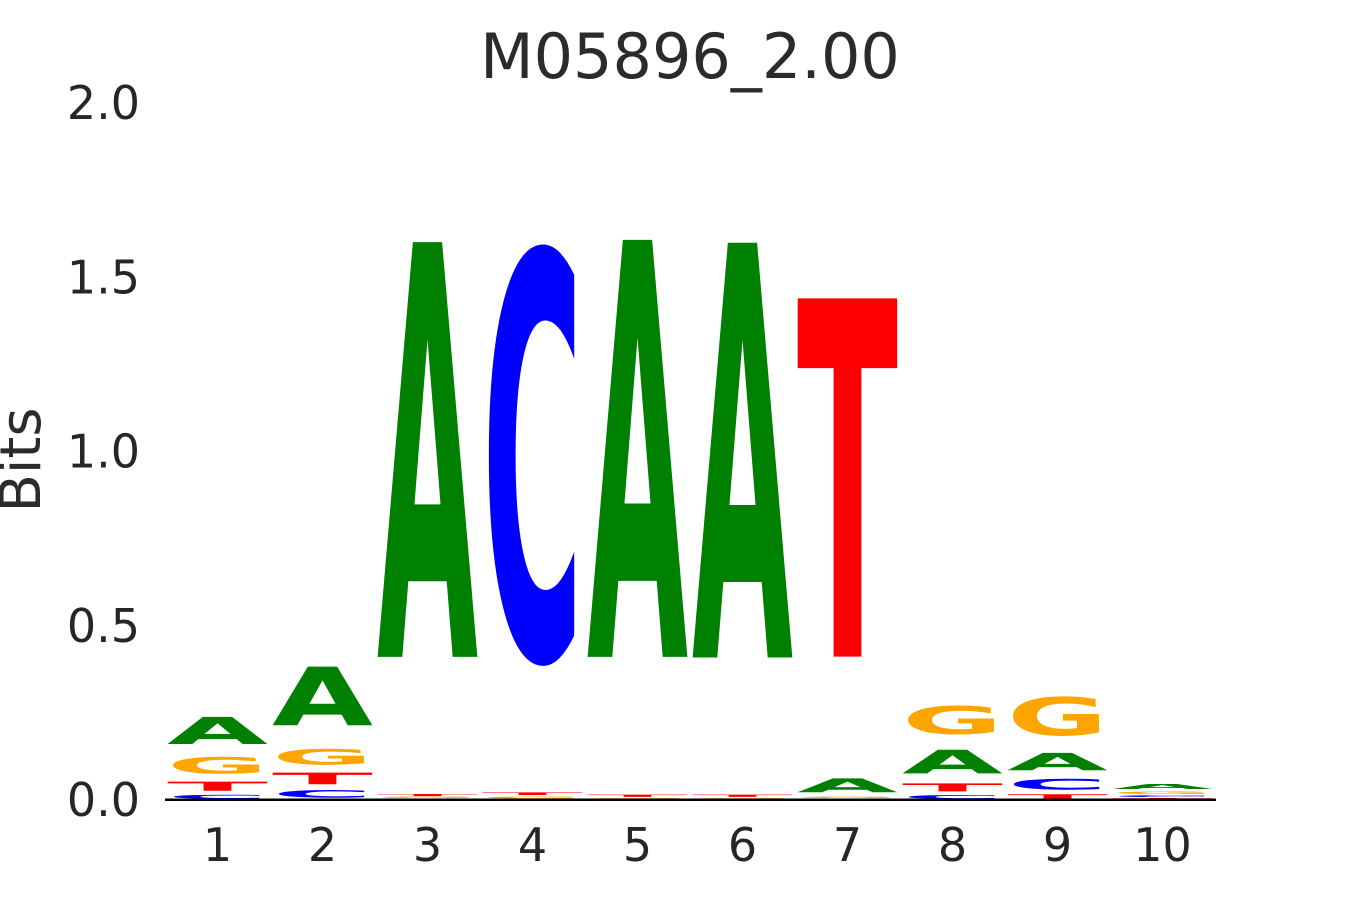 Image resolution: width=1350 pixels, height=900 pixels. Describe the element at coordinates (1162, 793) in the screenshot. I see `logo-letter-pos10-G: G` at that location.